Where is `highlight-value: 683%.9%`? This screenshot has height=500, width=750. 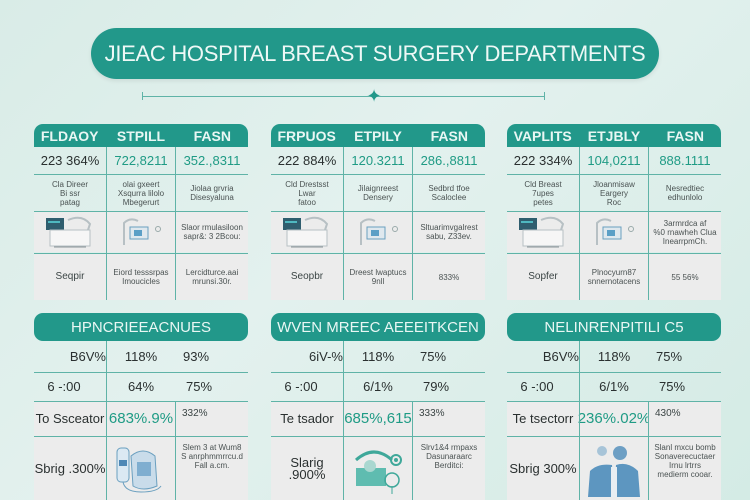
highlight-value: 683%.9% is located at coordinates (141, 419).